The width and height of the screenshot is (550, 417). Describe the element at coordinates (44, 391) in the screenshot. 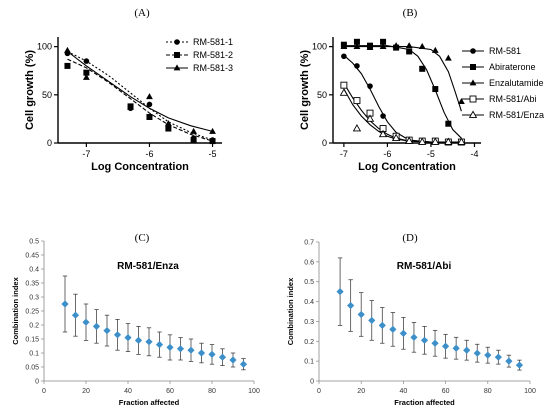

I see `x-tick-label: 0` at that location.